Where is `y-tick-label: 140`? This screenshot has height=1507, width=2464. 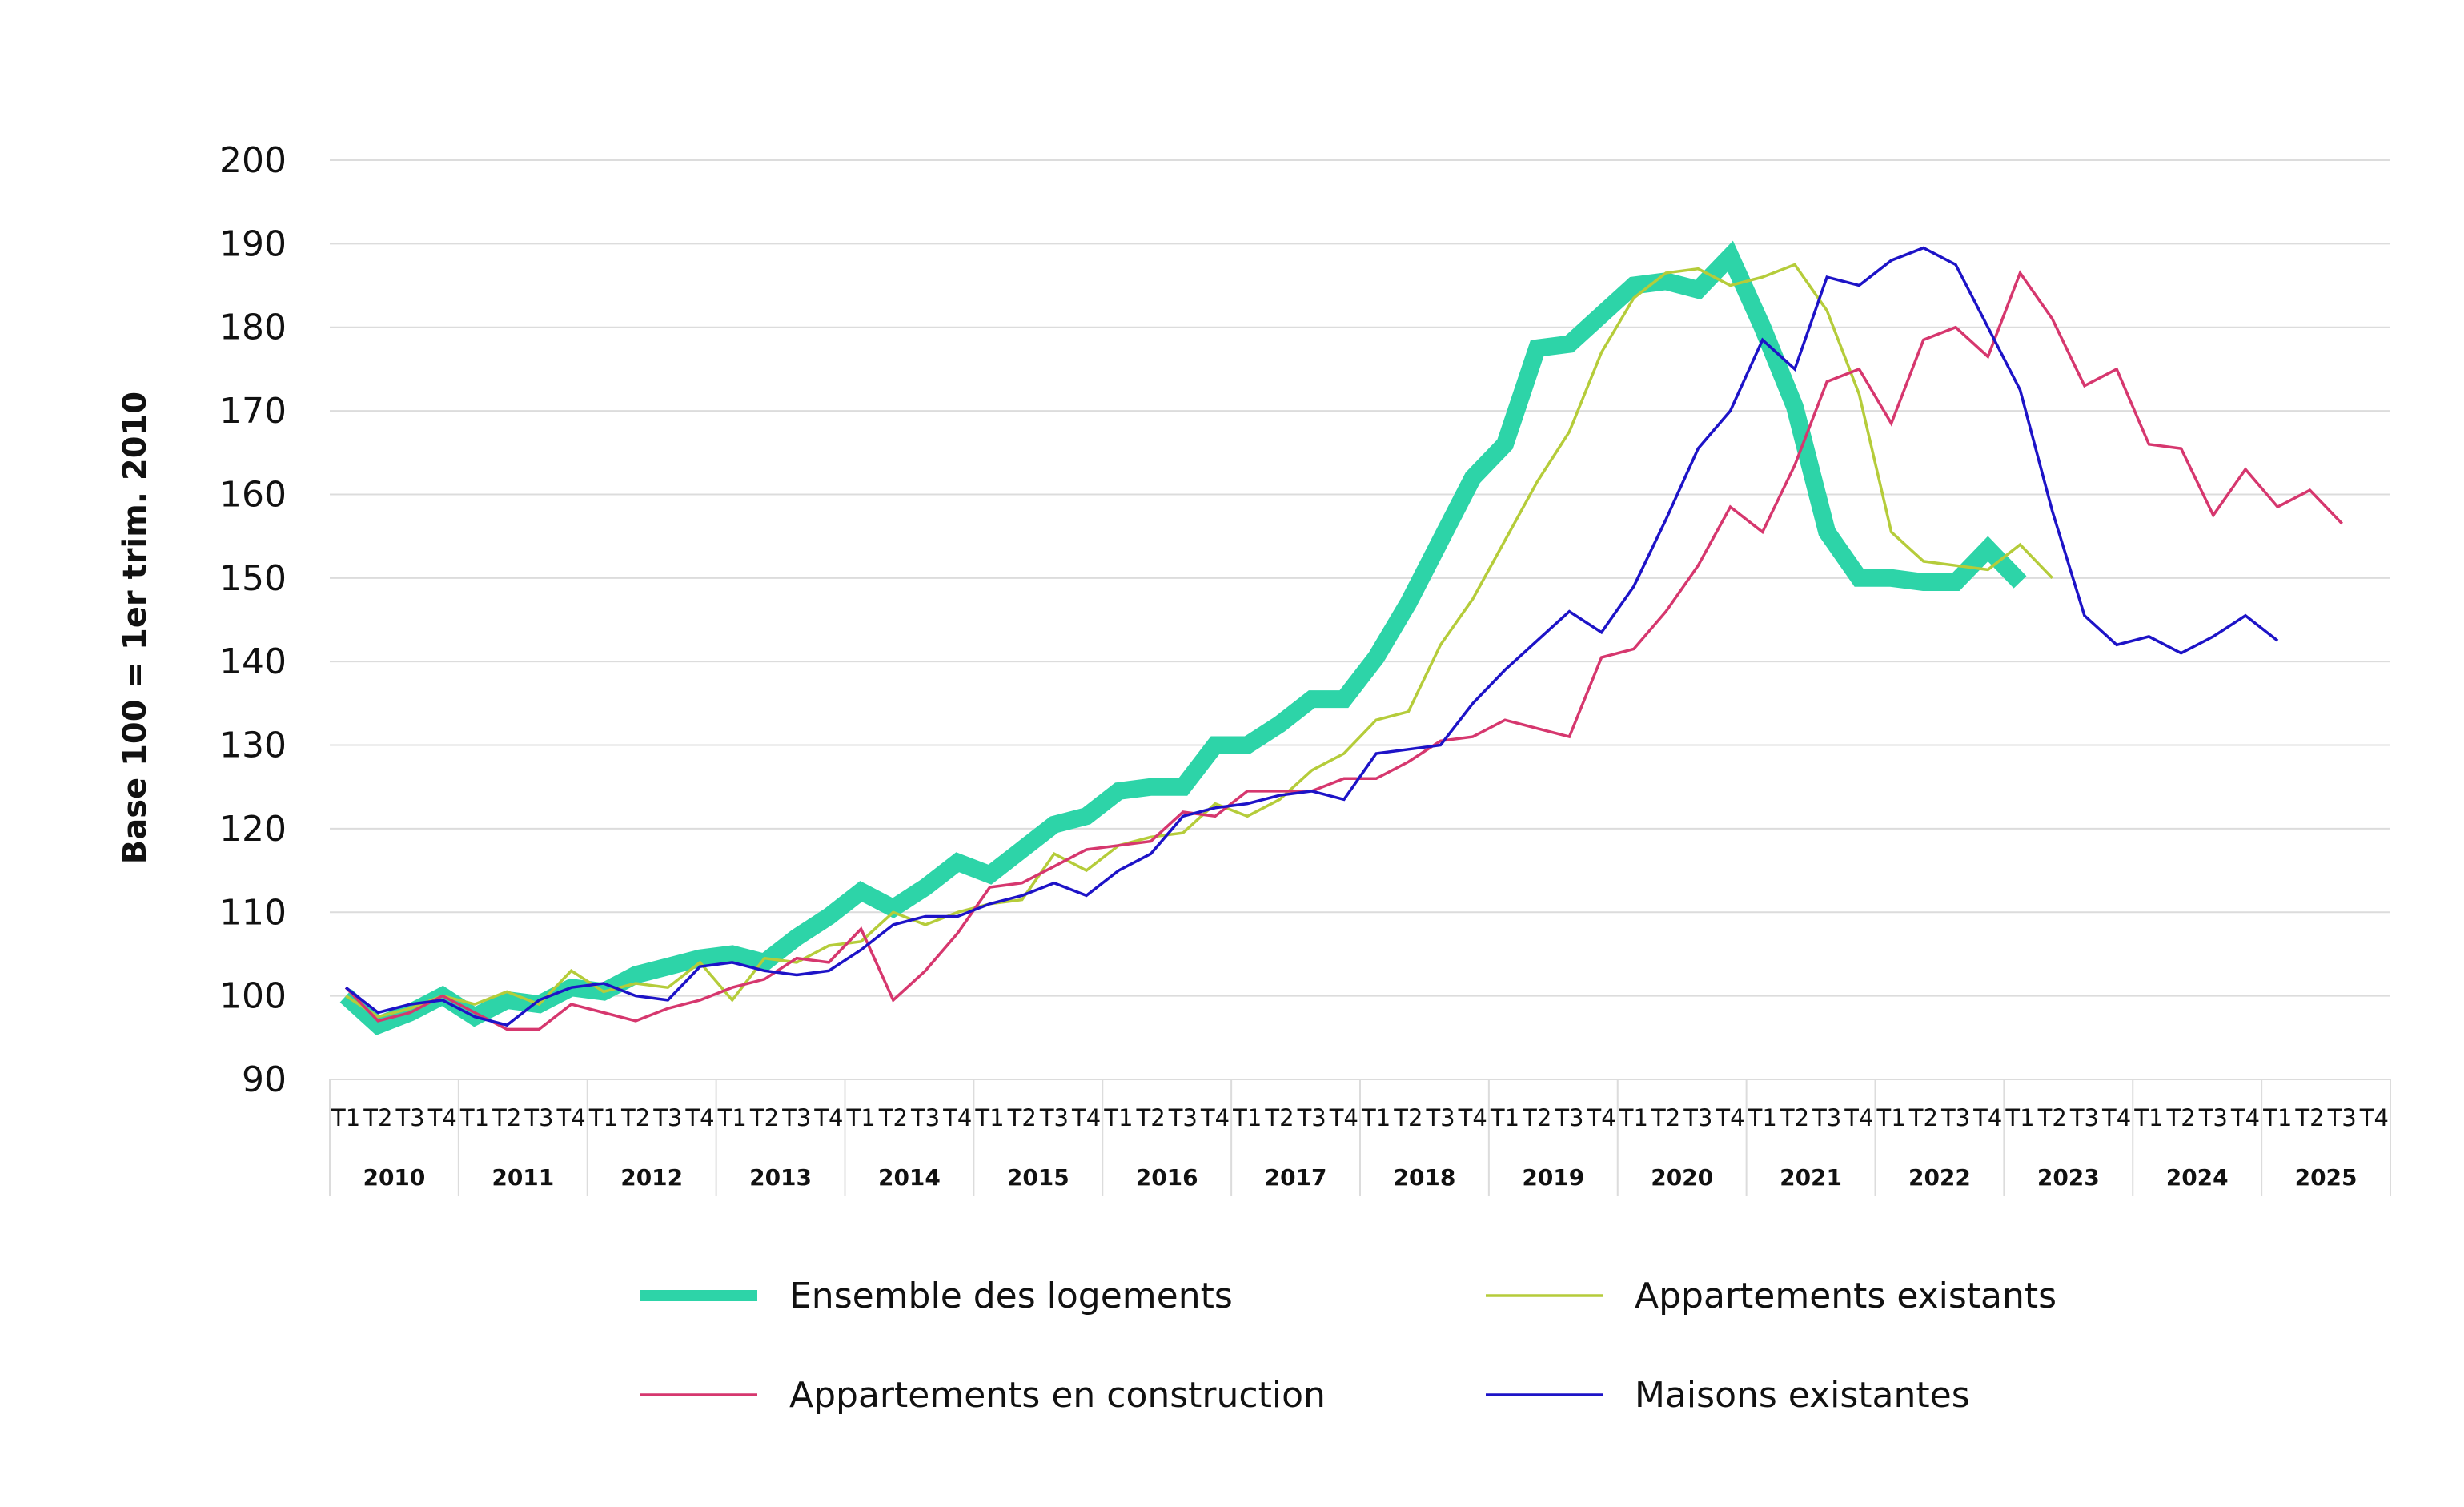
y-tick-label: 140 is located at coordinates (253, 661).